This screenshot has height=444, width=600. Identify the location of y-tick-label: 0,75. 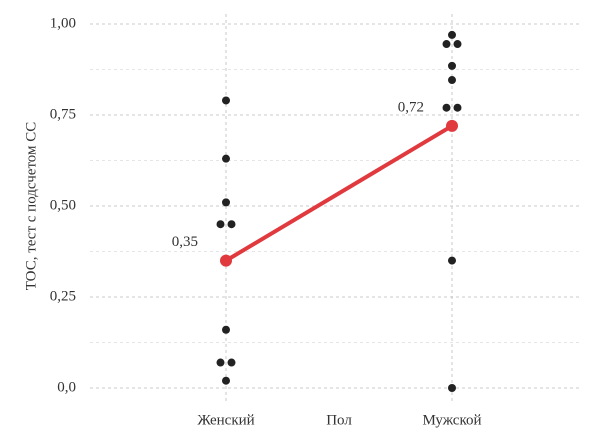
(63, 114).